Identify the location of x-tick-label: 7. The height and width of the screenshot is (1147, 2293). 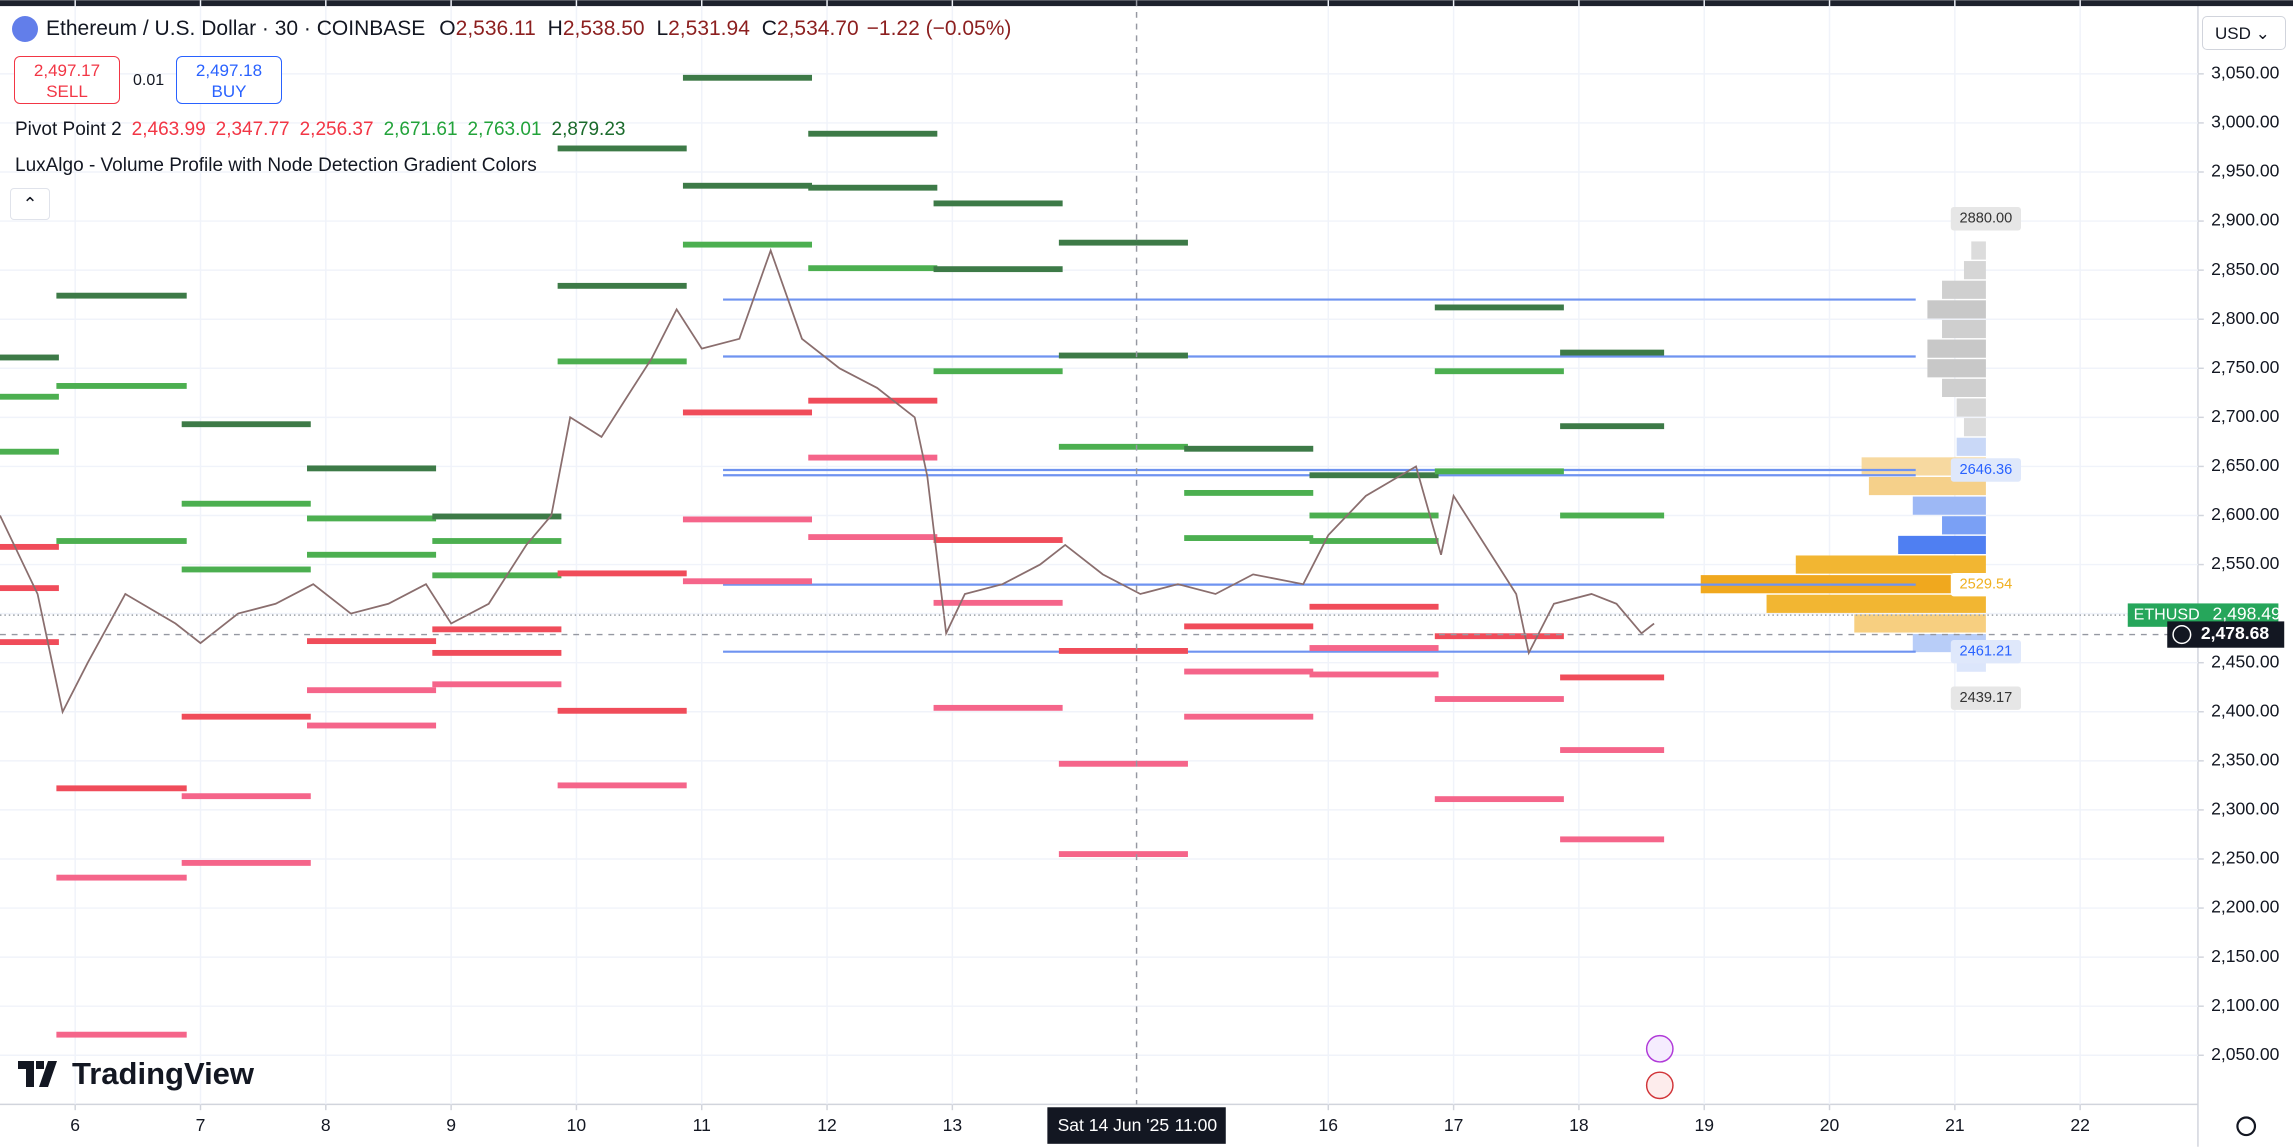
(201, 1125).